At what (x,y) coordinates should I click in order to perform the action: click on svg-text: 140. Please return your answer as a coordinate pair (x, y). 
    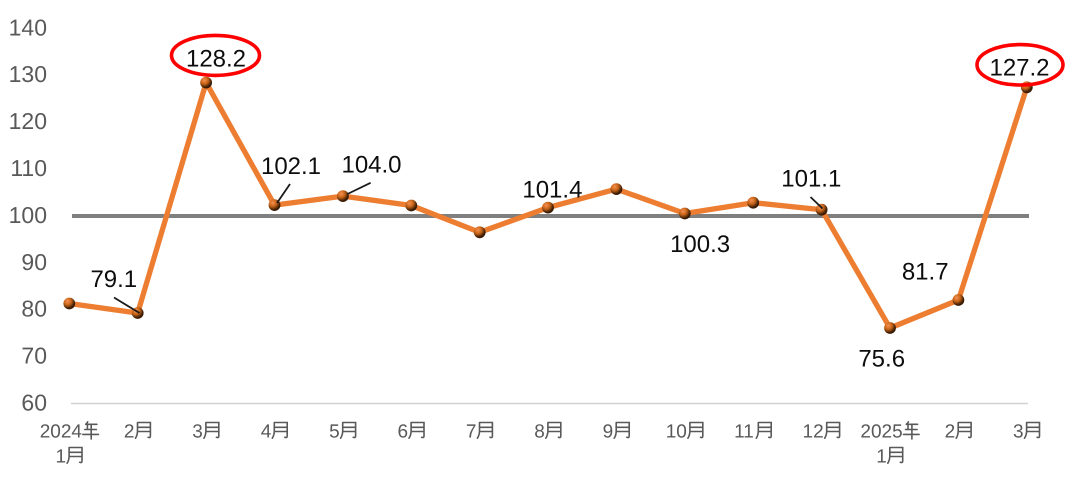
    Looking at the image, I should click on (28, 27).